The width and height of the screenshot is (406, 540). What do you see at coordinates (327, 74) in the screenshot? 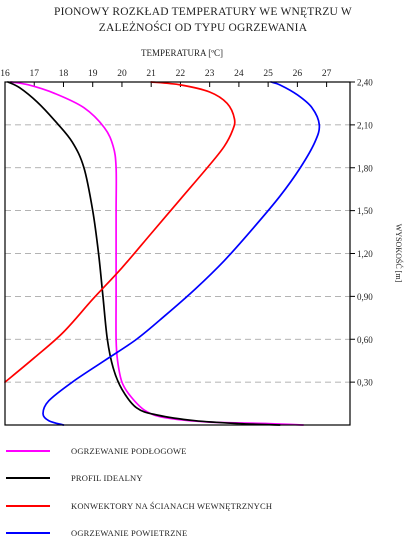
I see `x-tick-label: 27` at bounding box center [327, 74].